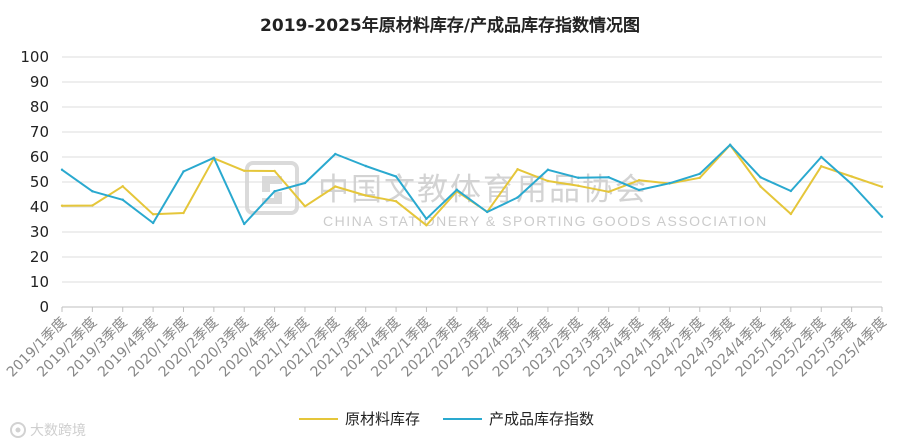 Image resolution: width=900 pixels, height=447 pixels. What do you see at coordinates (450, 25) in the screenshot?
I see `chart-title: 2019-2025年原材料库存/产成品库存指数情况图` at bounding box center [450, 25].